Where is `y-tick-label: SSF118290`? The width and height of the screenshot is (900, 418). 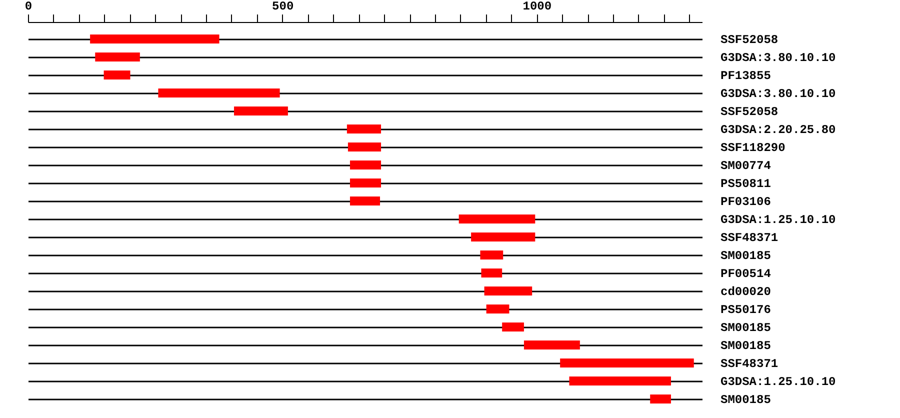
y-tick-label: SSF118290 is located at coordinates (753, 148).